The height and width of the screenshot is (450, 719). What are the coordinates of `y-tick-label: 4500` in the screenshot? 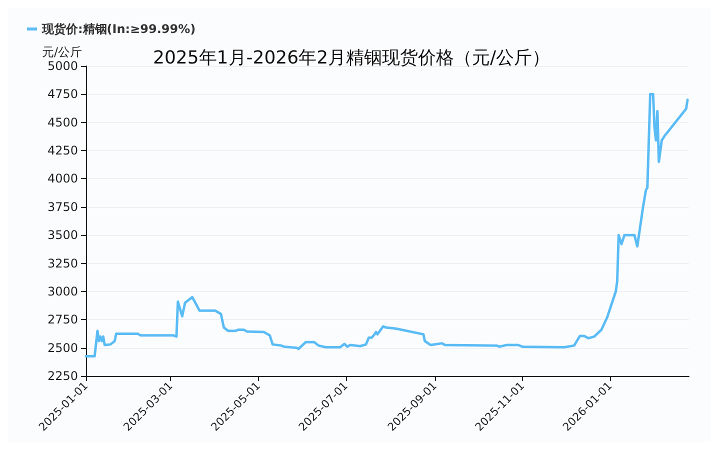 It's located at (62, 122).